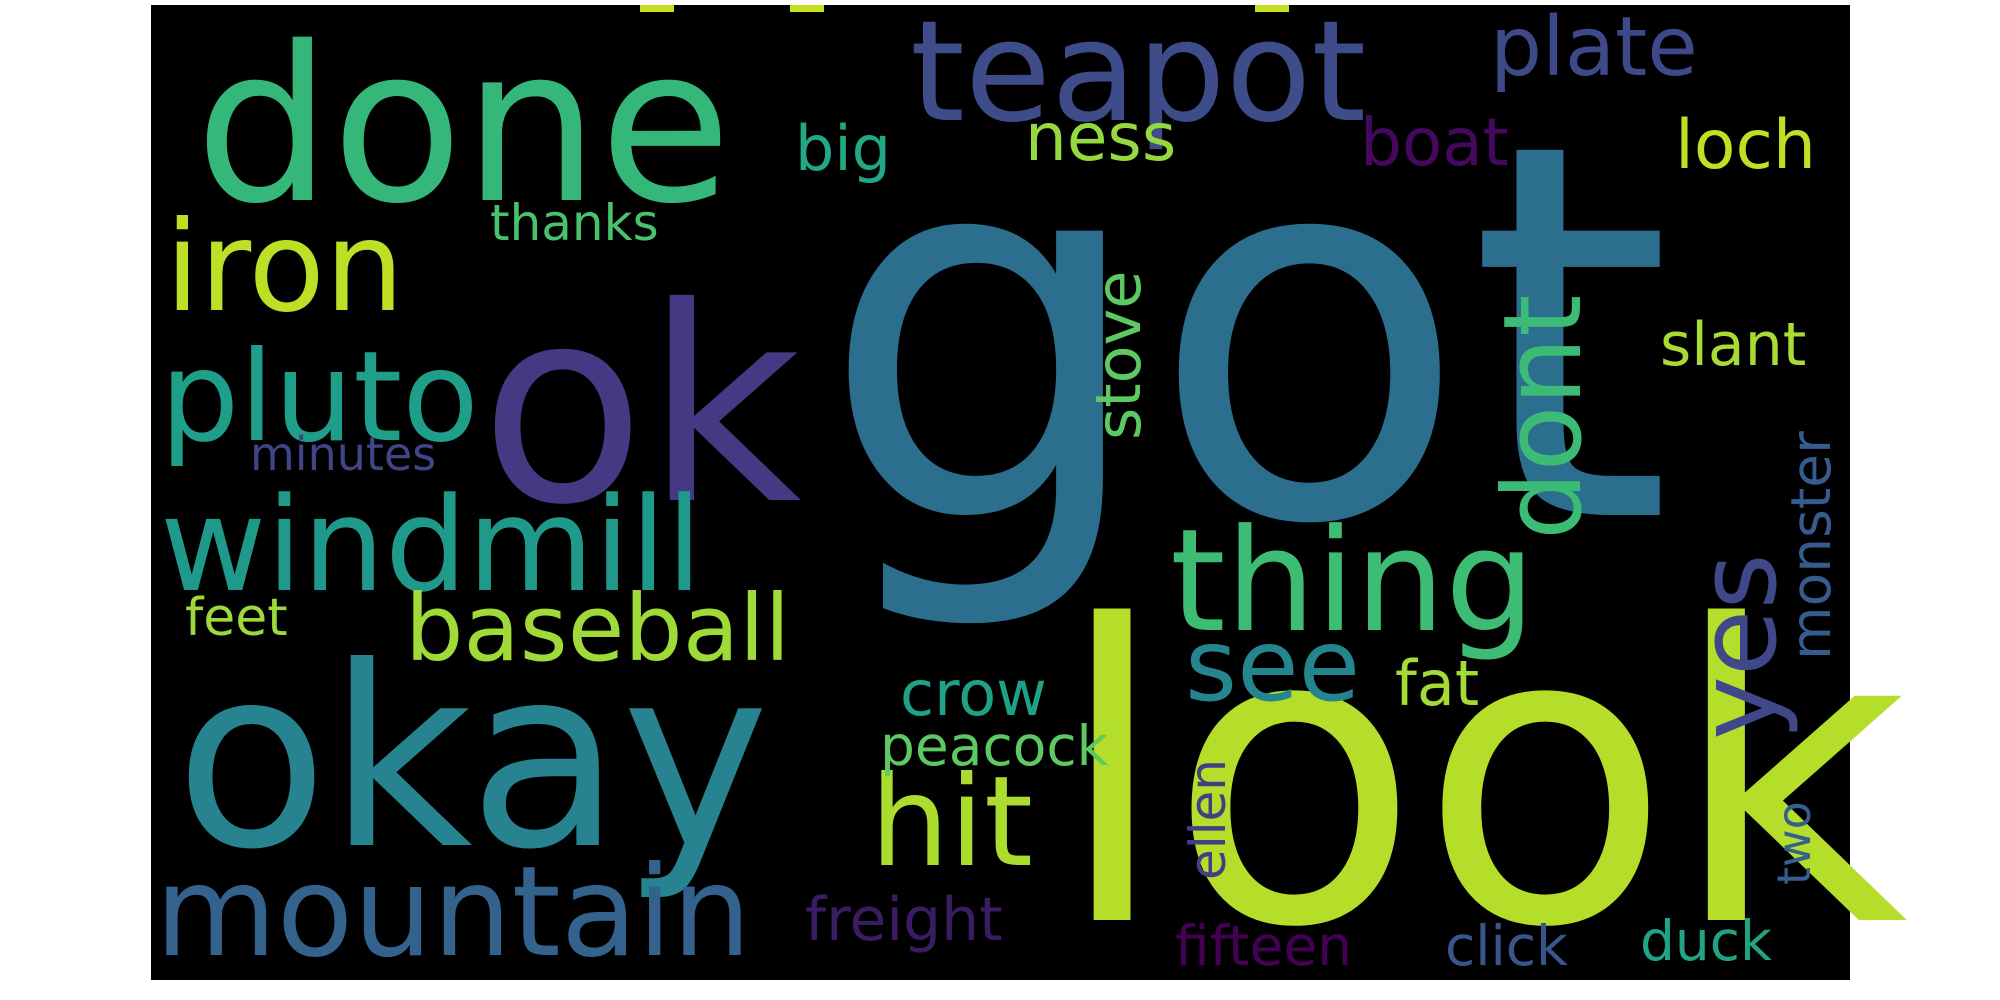 This screenshot has height=1000, width=2000. Describe the element at coordinates (1745, 145) in the screenshot. I see `word-loch: loch` at that location.